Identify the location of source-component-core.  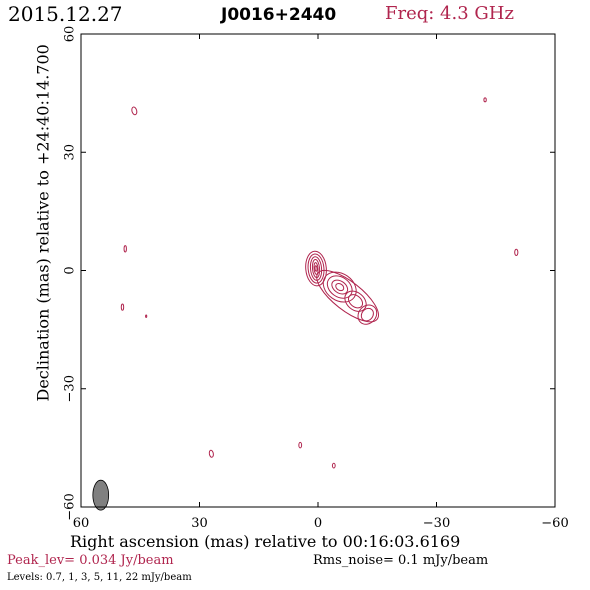
(316, 268).